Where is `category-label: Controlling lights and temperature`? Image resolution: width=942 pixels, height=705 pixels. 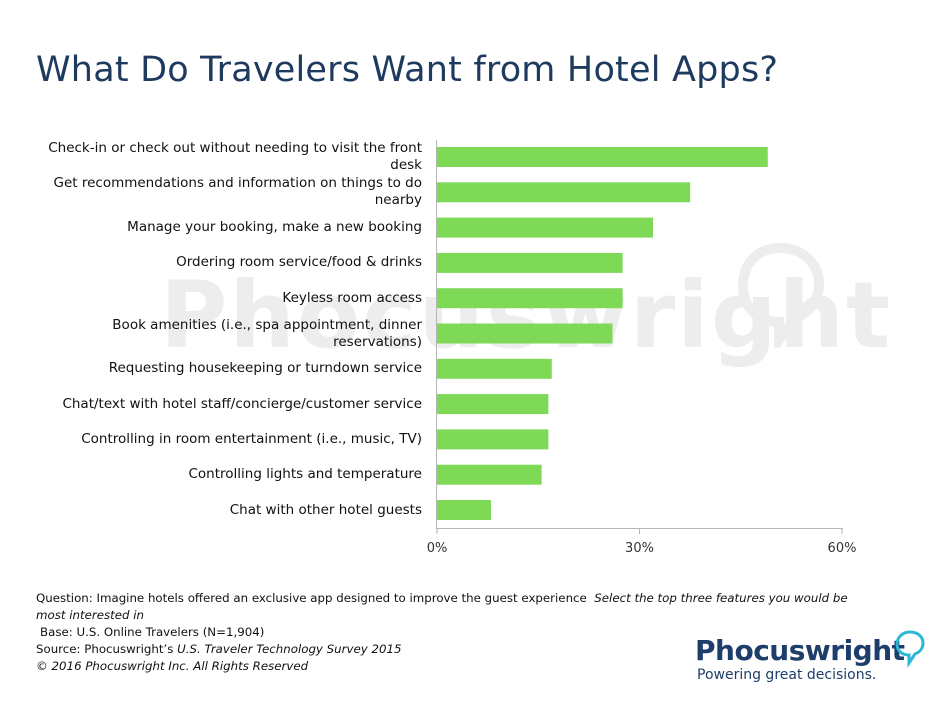 category-label: Controlling lights and temperature is located at coordinates (305, 474).